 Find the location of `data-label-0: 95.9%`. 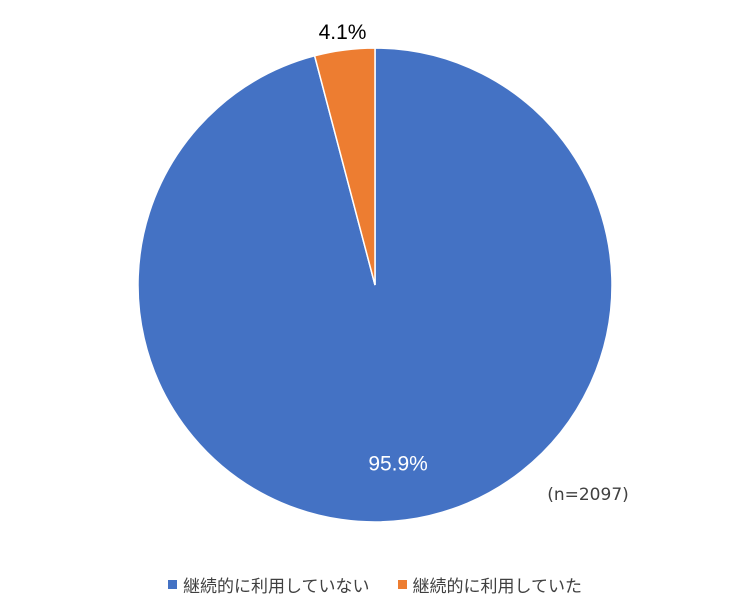

data-label-0: 95.9% is located at coordinates (398, 464).